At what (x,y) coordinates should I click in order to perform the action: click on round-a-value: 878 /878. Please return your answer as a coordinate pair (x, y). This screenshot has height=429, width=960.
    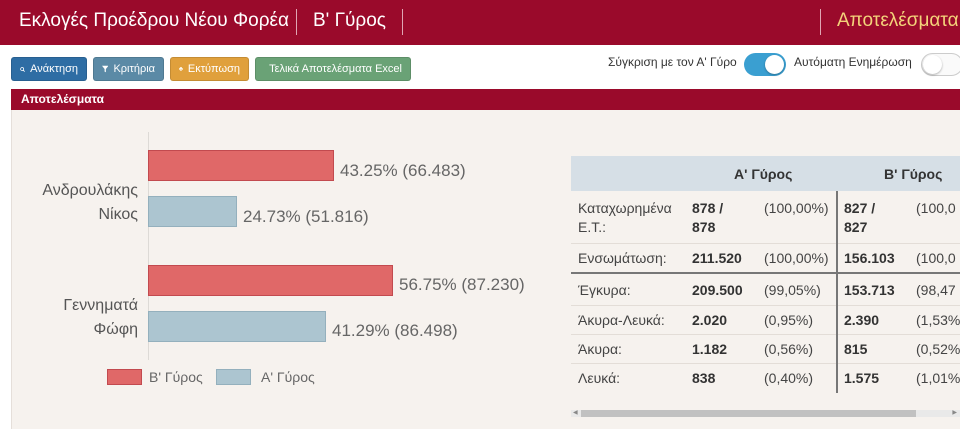
    Looking at the image, I should click on (708, 217).